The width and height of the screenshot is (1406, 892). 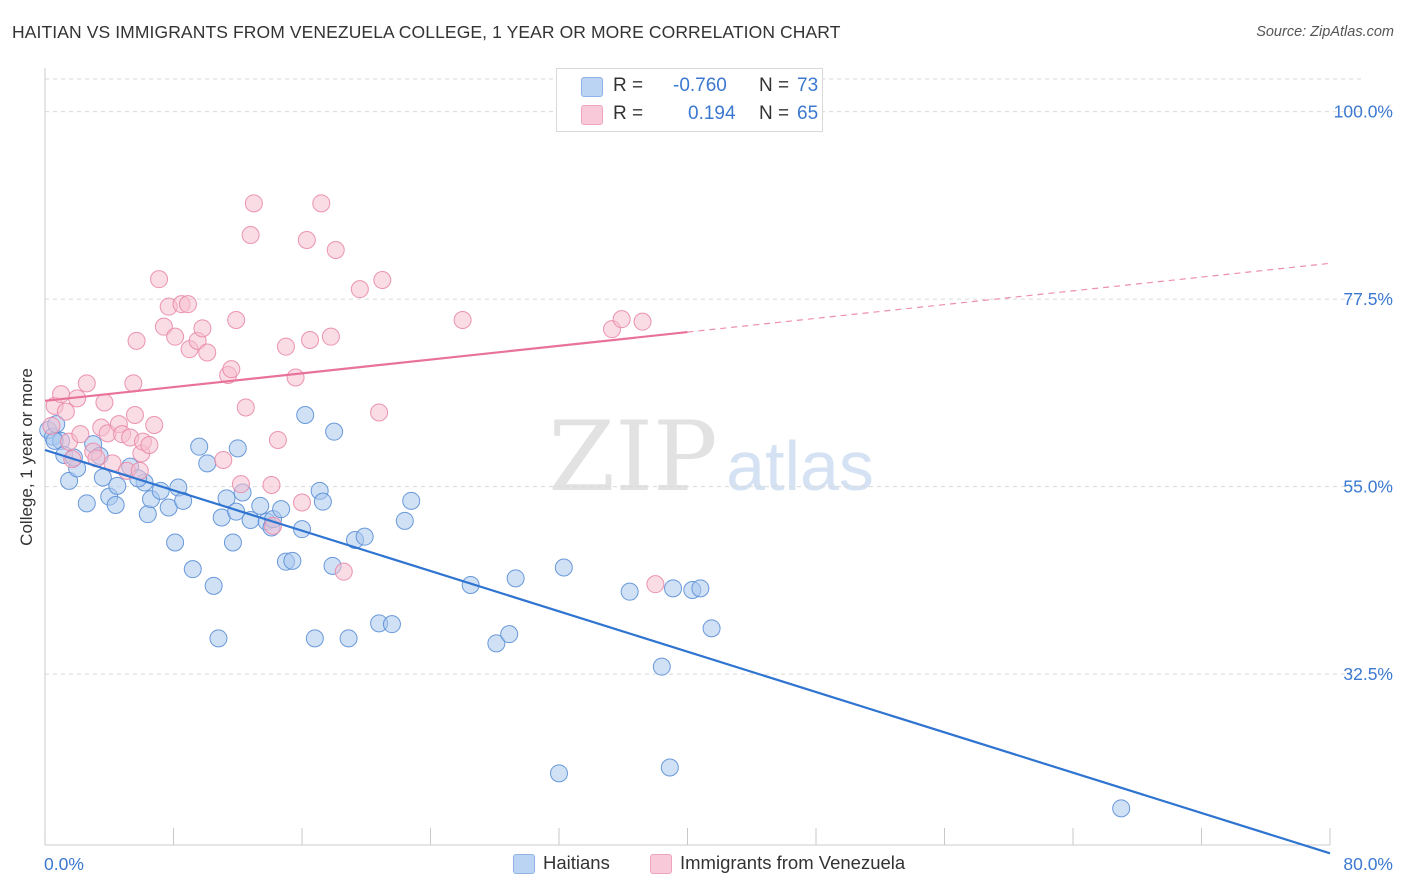 What do you see at coordinates (793, 862) in the screenshot?
I see `series-label: Immigrants from Venezuela` at bounding box center [793, 862].